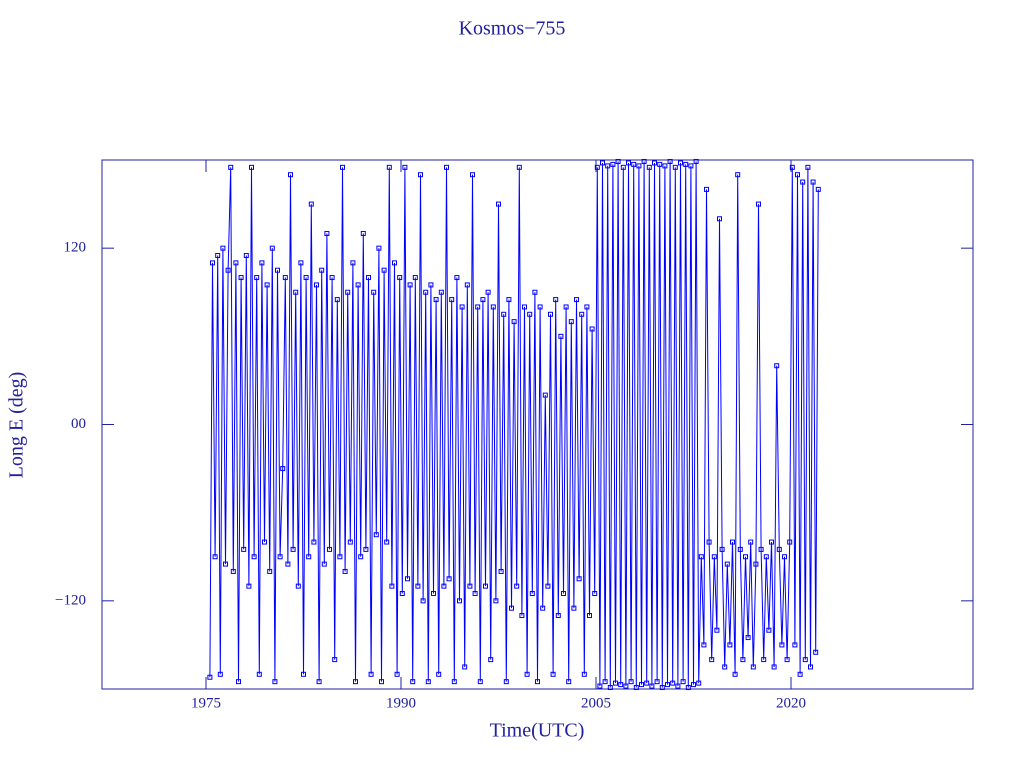 The width and height of the screenshot is (1024, 768). What do you see at coordinates (401, 703) in the screenshot?
I see `x-tick-label: 1990` at bounding box center [401, 703].